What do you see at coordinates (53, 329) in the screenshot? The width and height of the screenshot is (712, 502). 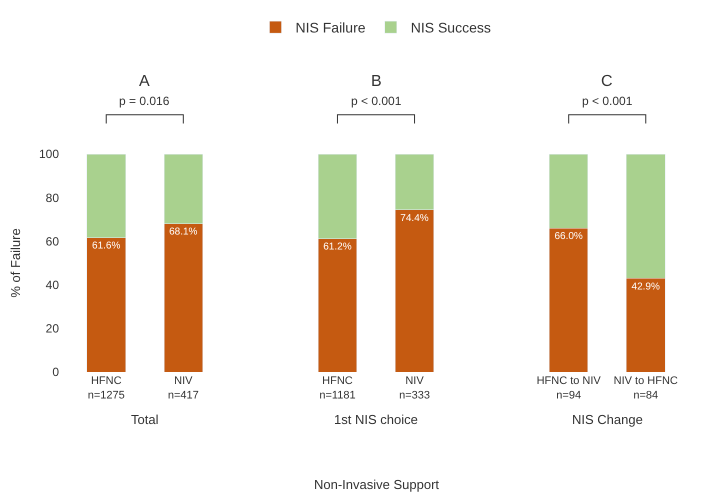 I see `y-tick-label: 20` at bounding box center [53, 329].